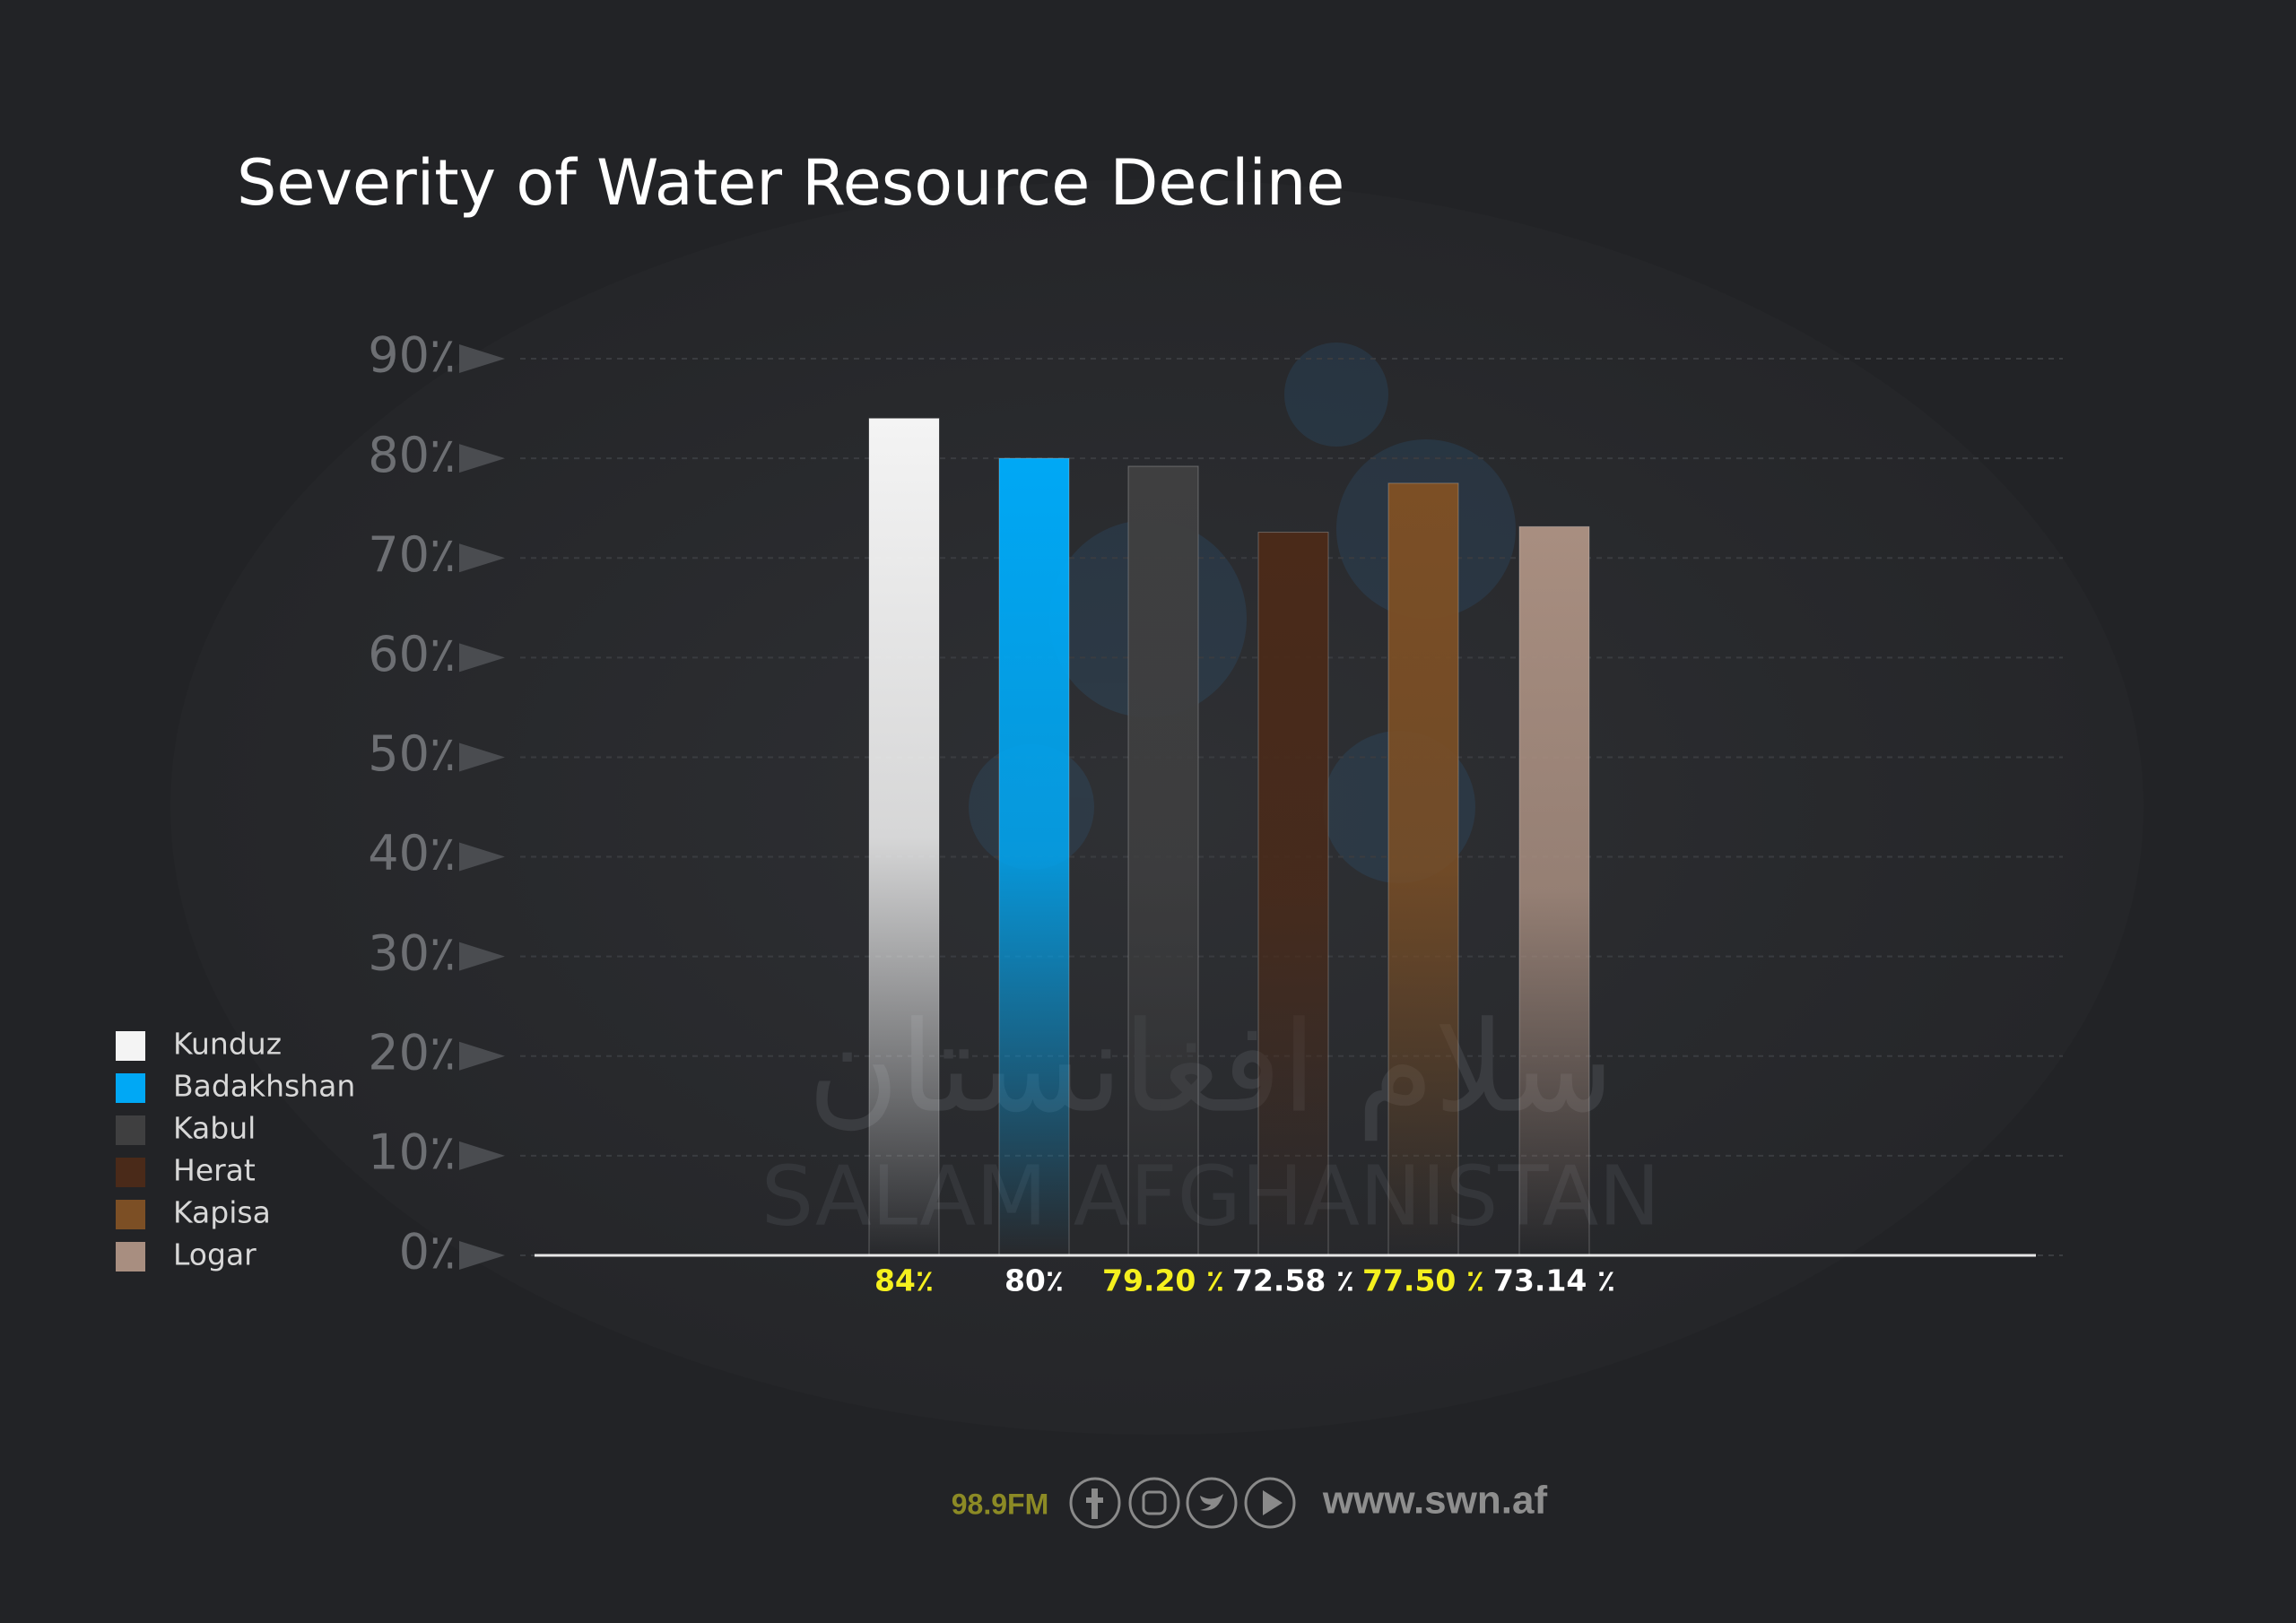 The height and width of the screenshot is (1623, 2296). I want to click on radio-frequency: 98.9FM, so click(1000, 1504).